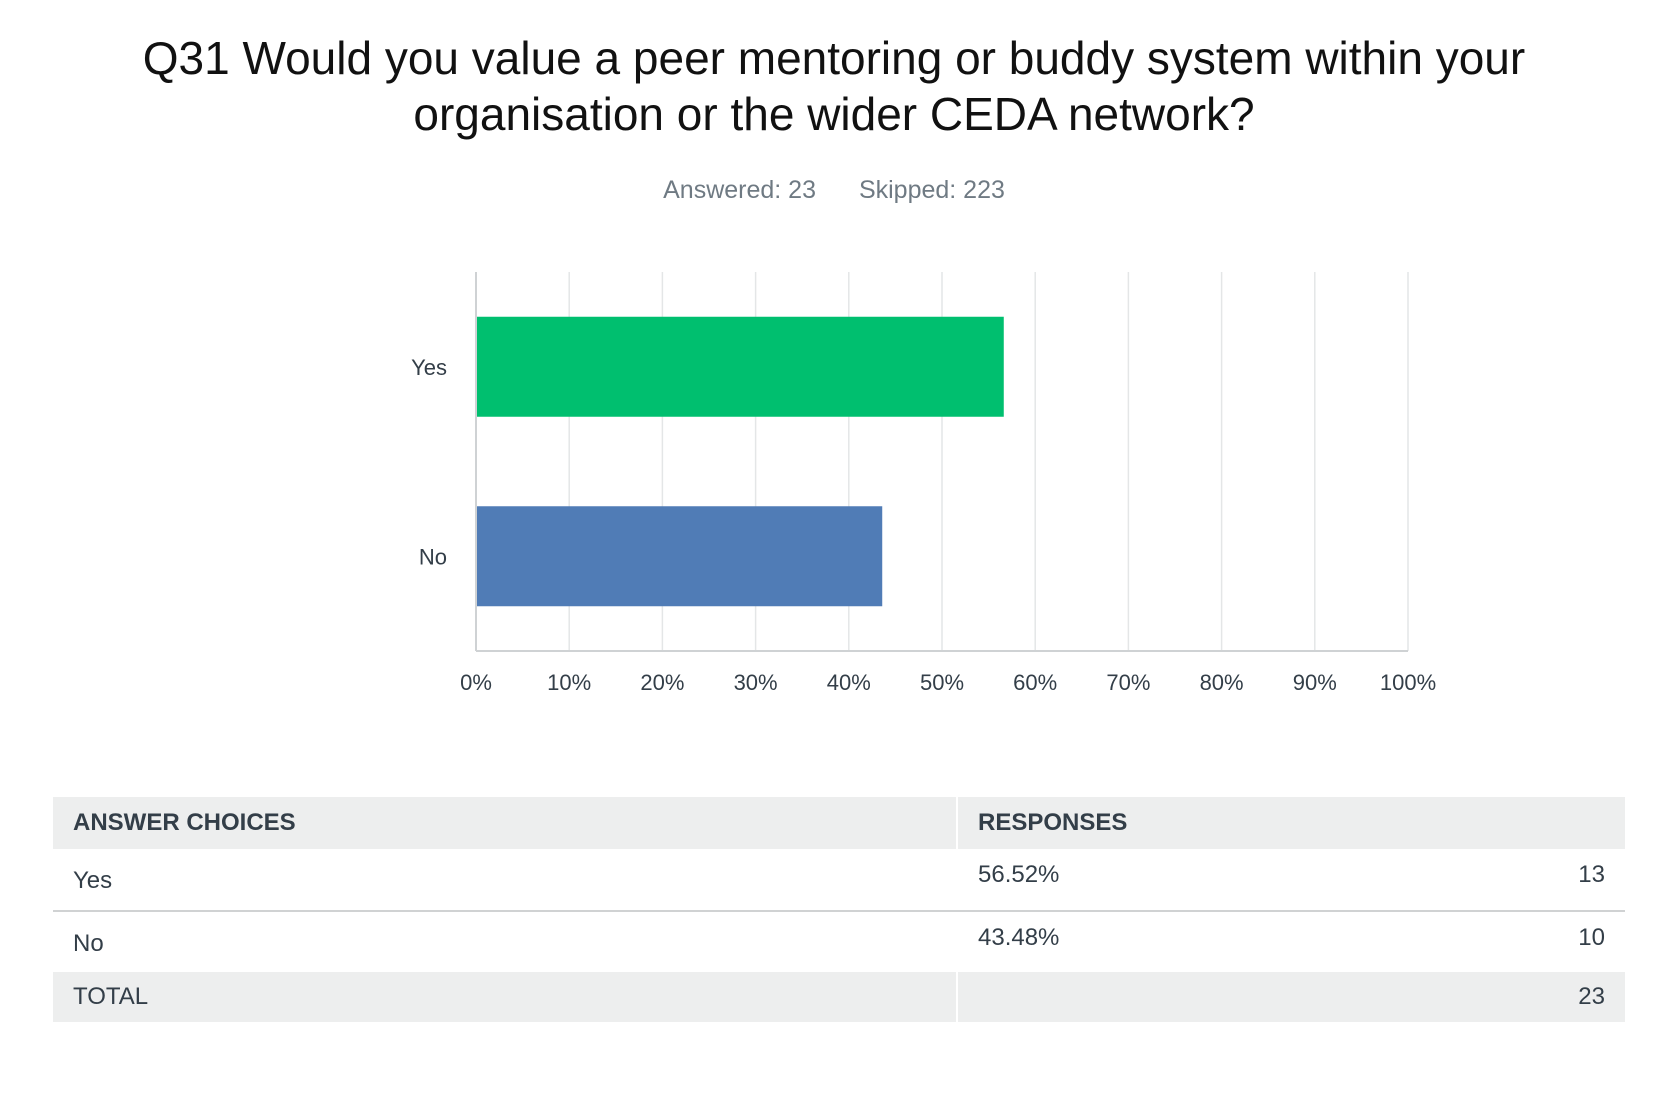 The width and height of the screenshot is (1668, 1108). What do you see at coordinates (1222, 682) in the screenshot?
I see `x-tick-label: 80%` at bounding box center [1222, 682].